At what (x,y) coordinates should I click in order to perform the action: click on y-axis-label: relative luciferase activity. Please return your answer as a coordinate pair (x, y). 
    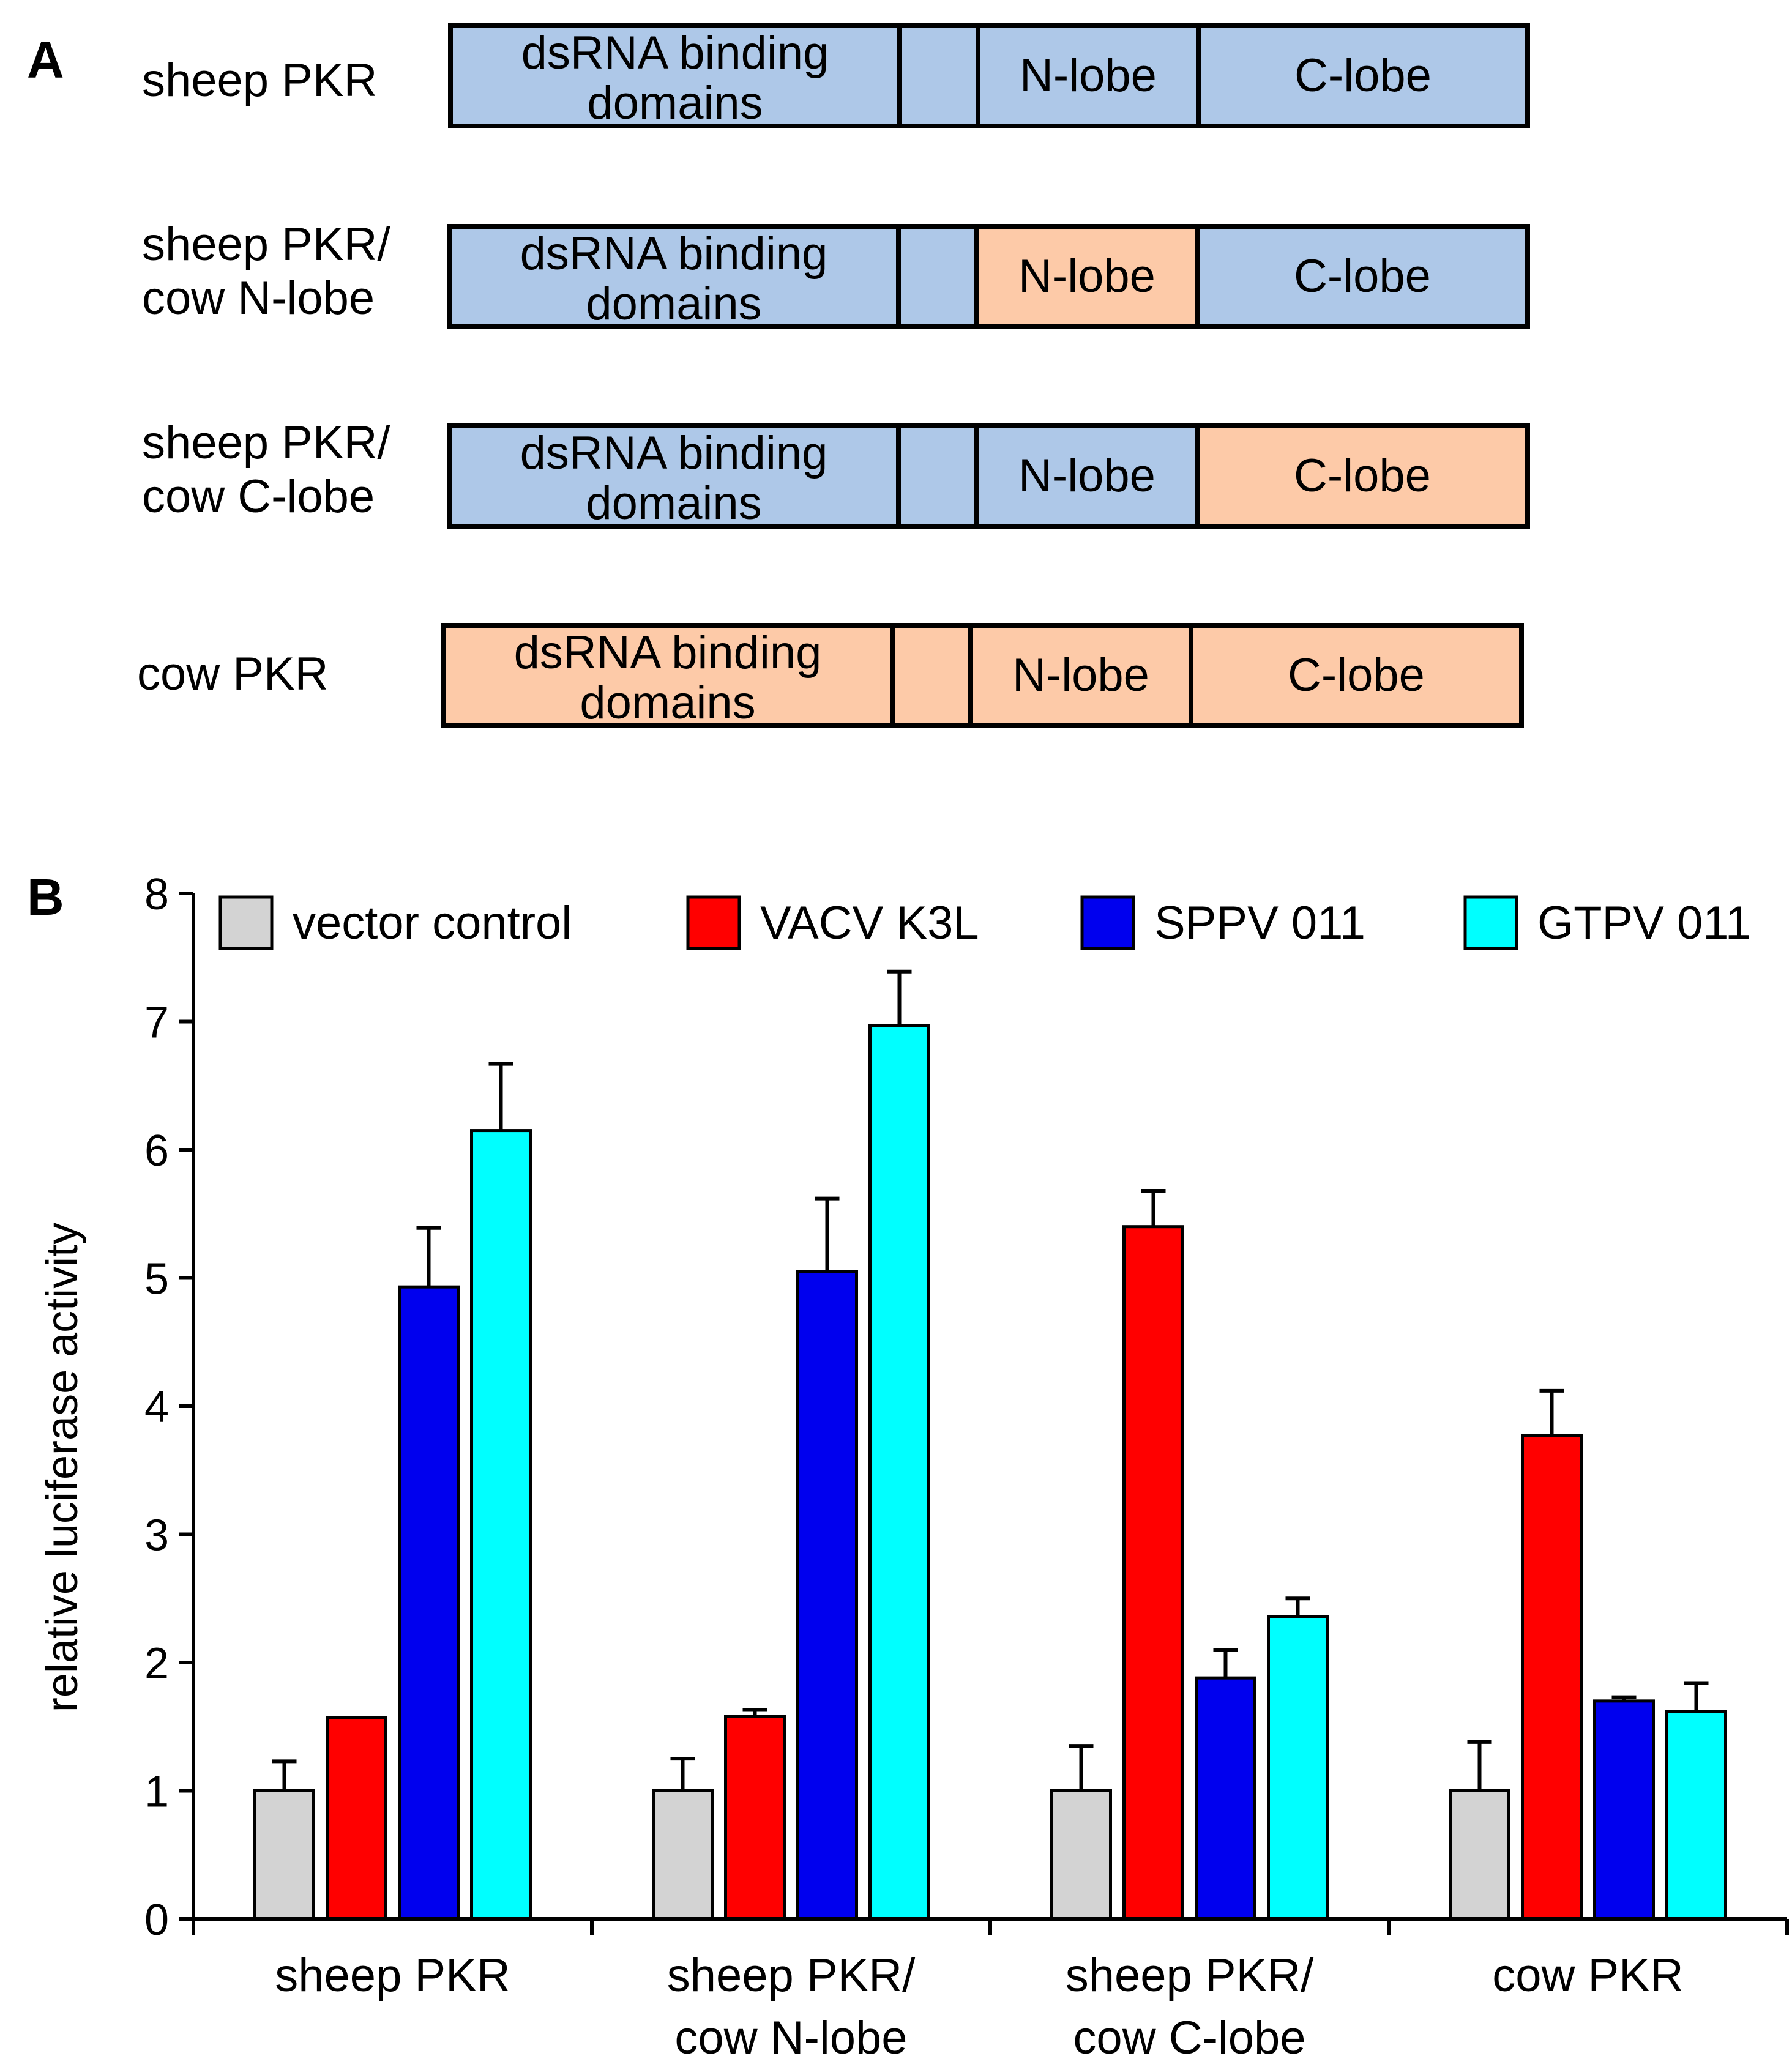
    Looking at the image, I should click on (62, 1467).